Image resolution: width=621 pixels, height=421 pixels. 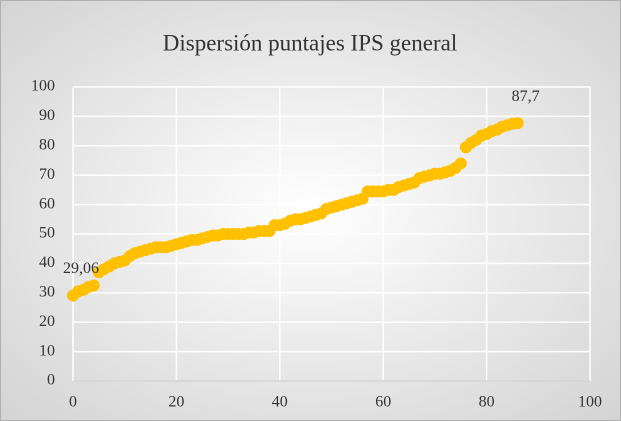 What do you see at coordinates (47, 262) in the screenshot?
I see `y-tick-label: 40` at bounding box center [47, 262].